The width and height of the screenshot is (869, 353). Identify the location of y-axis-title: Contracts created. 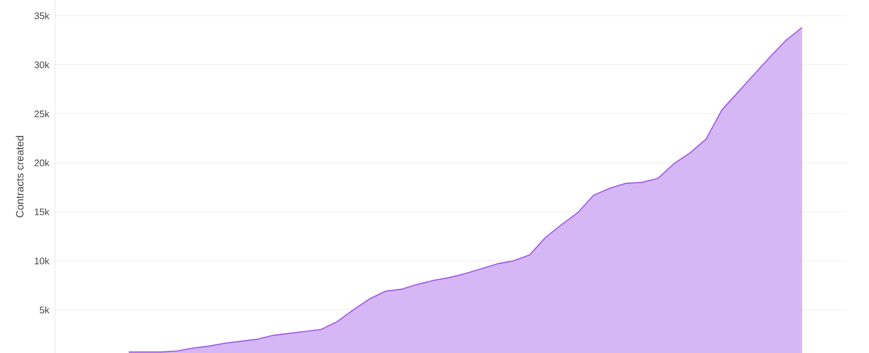
(20, 177).